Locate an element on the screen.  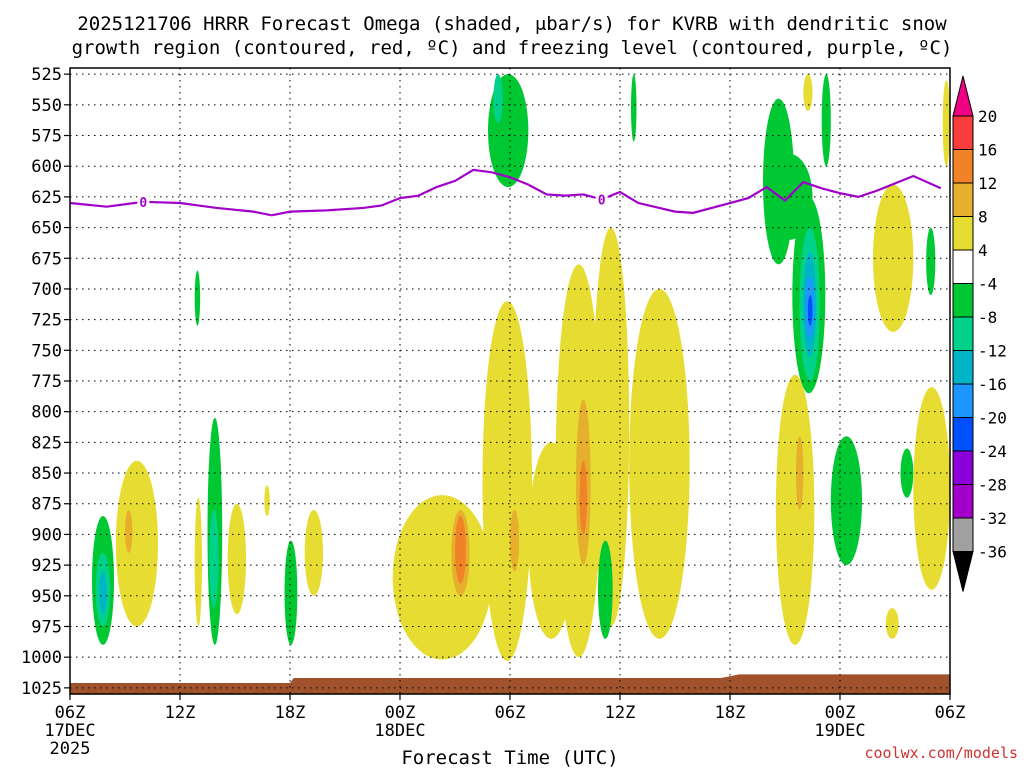
colorbar-label: 12 is located at coordinates (987, 183).